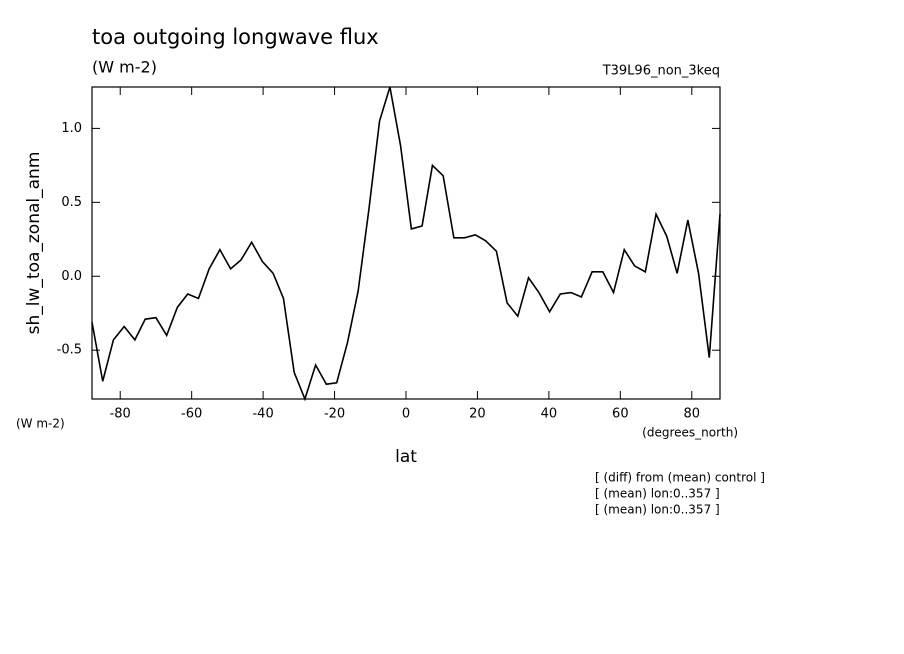 Image resolution: width=904 pixels, height=654 pixels. What do you see at coordinates (71, 202) in the screenshot?
I see `y-tick-label: 0.5` at bounding box center [71, 202].